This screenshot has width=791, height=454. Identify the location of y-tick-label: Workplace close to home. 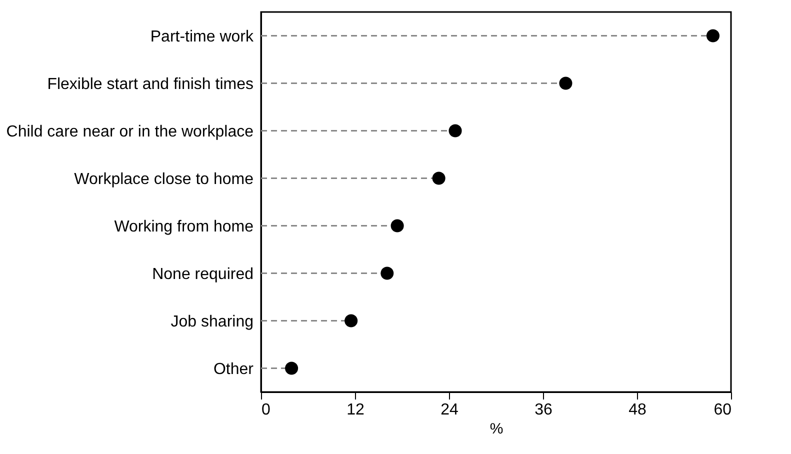
(164, 179).